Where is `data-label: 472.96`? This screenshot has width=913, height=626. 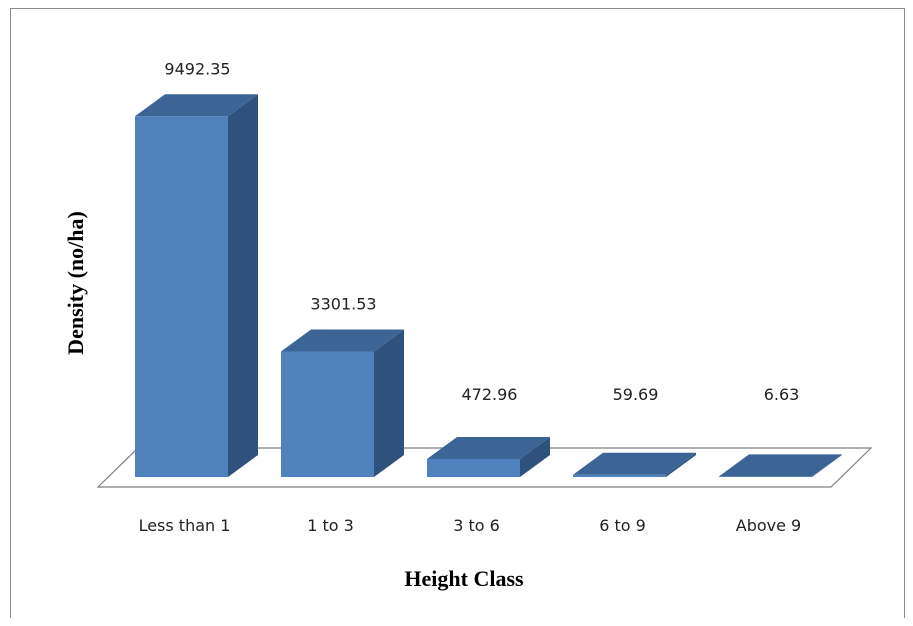
data-label: 472.96 is located at coordinates (490, 394).